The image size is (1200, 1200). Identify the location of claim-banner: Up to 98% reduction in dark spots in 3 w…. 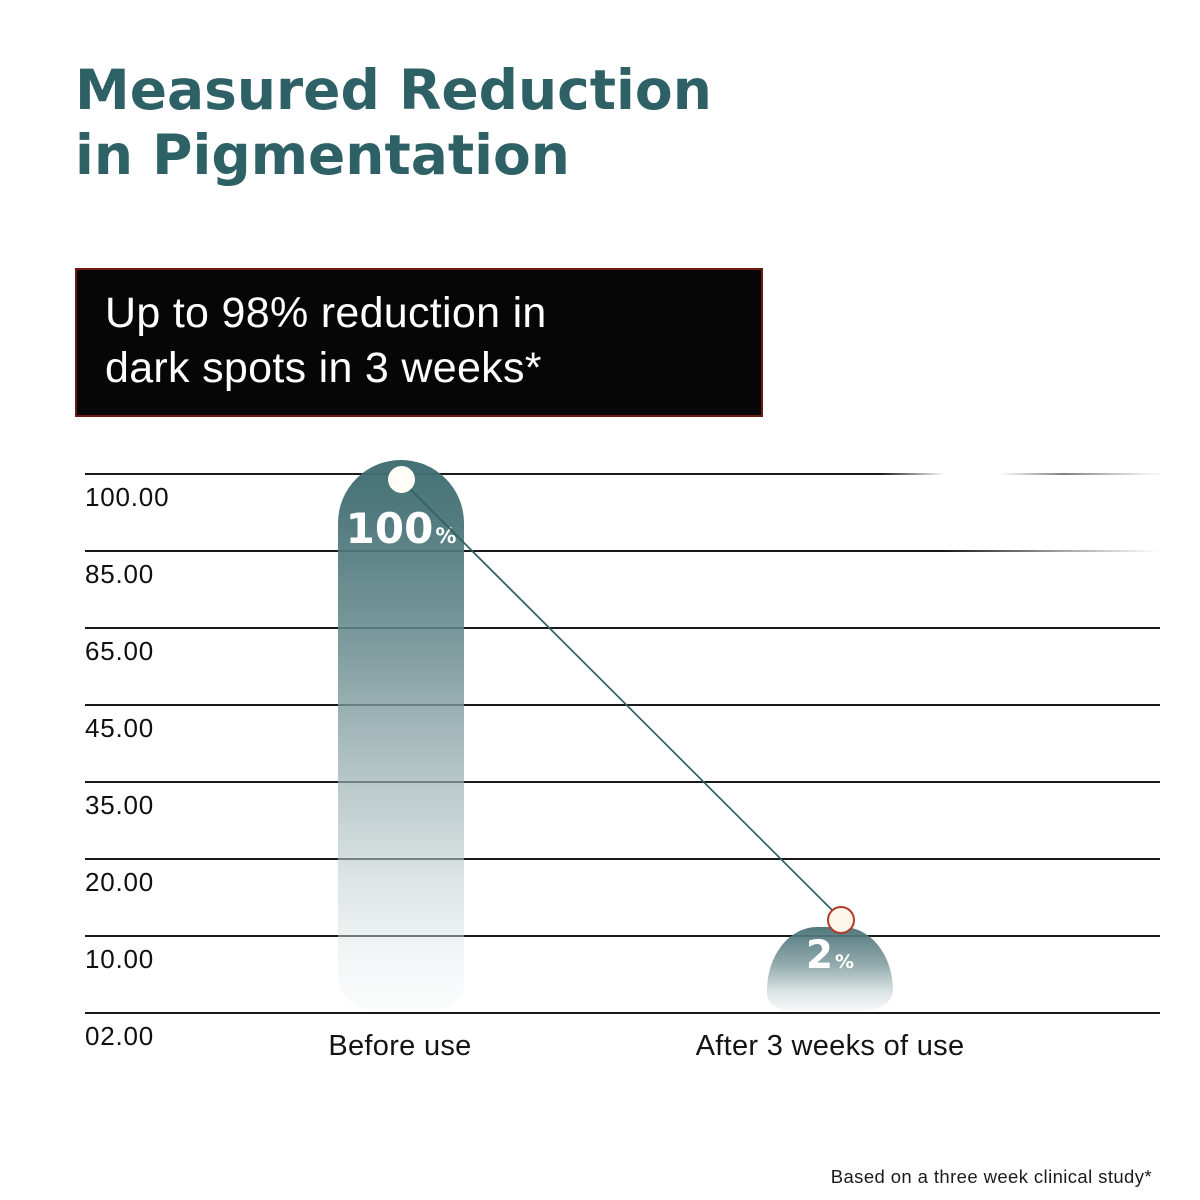
(419, 343).